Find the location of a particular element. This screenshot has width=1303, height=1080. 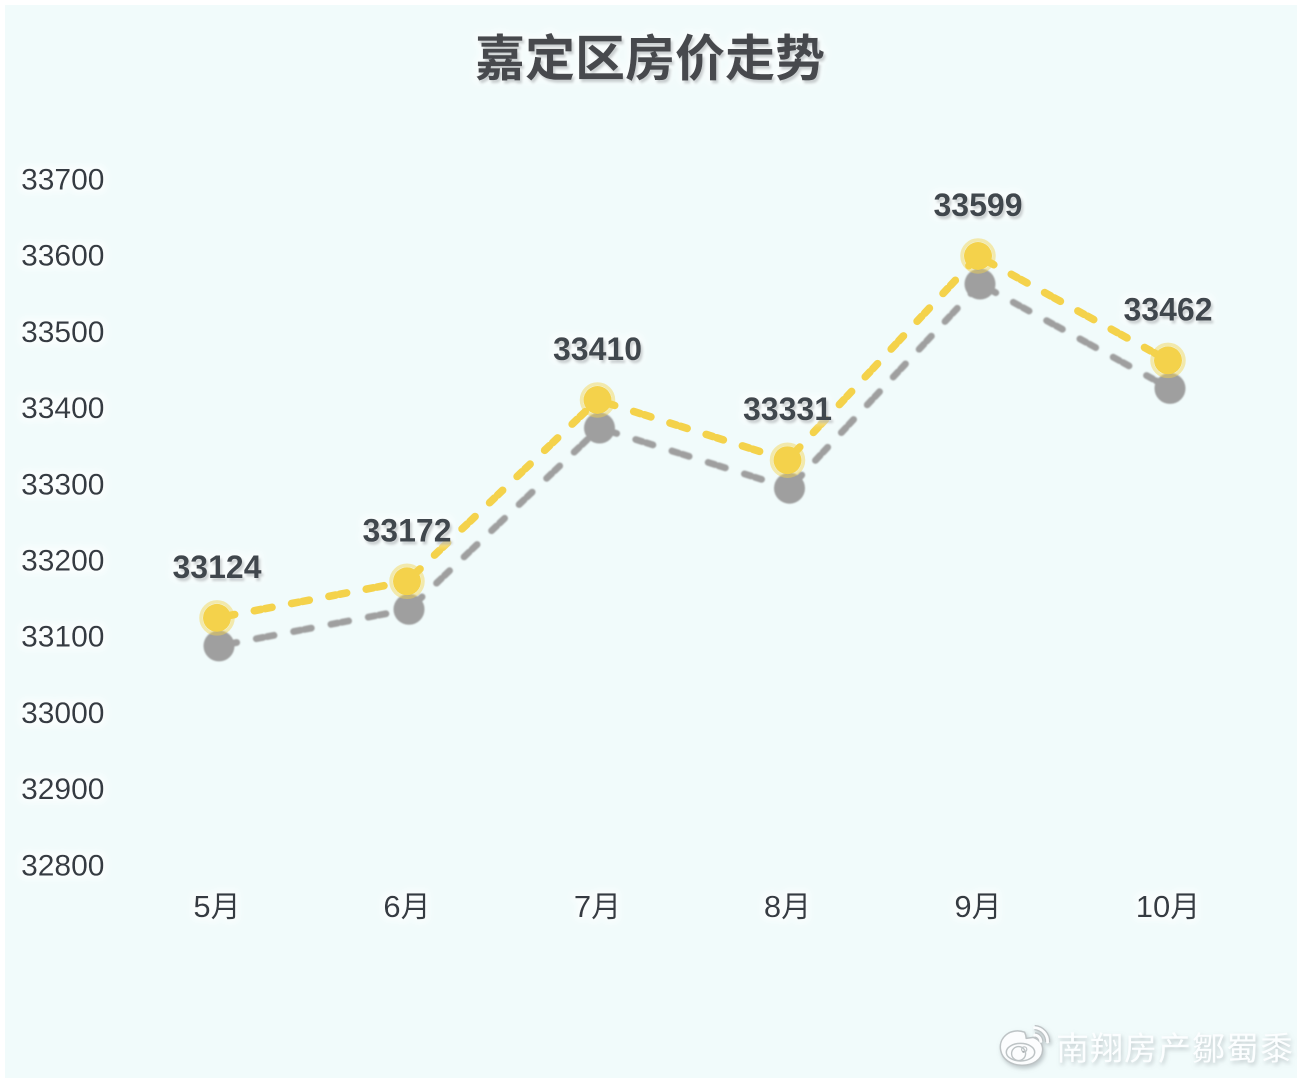

svg-text: 33200 is located at coordinates (62, 561).